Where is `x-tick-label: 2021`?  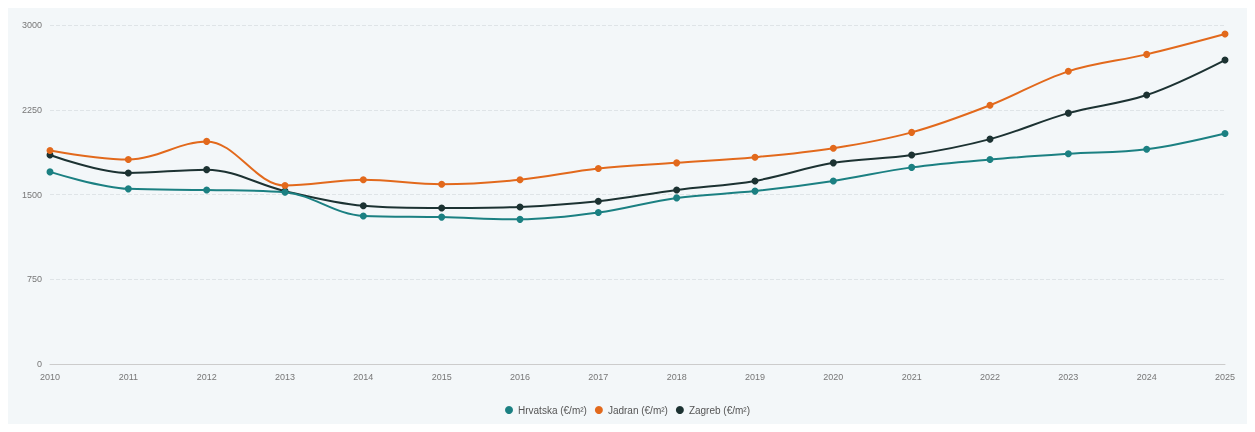 x-tick-label: 2021 is located at coordinates (911, 376).